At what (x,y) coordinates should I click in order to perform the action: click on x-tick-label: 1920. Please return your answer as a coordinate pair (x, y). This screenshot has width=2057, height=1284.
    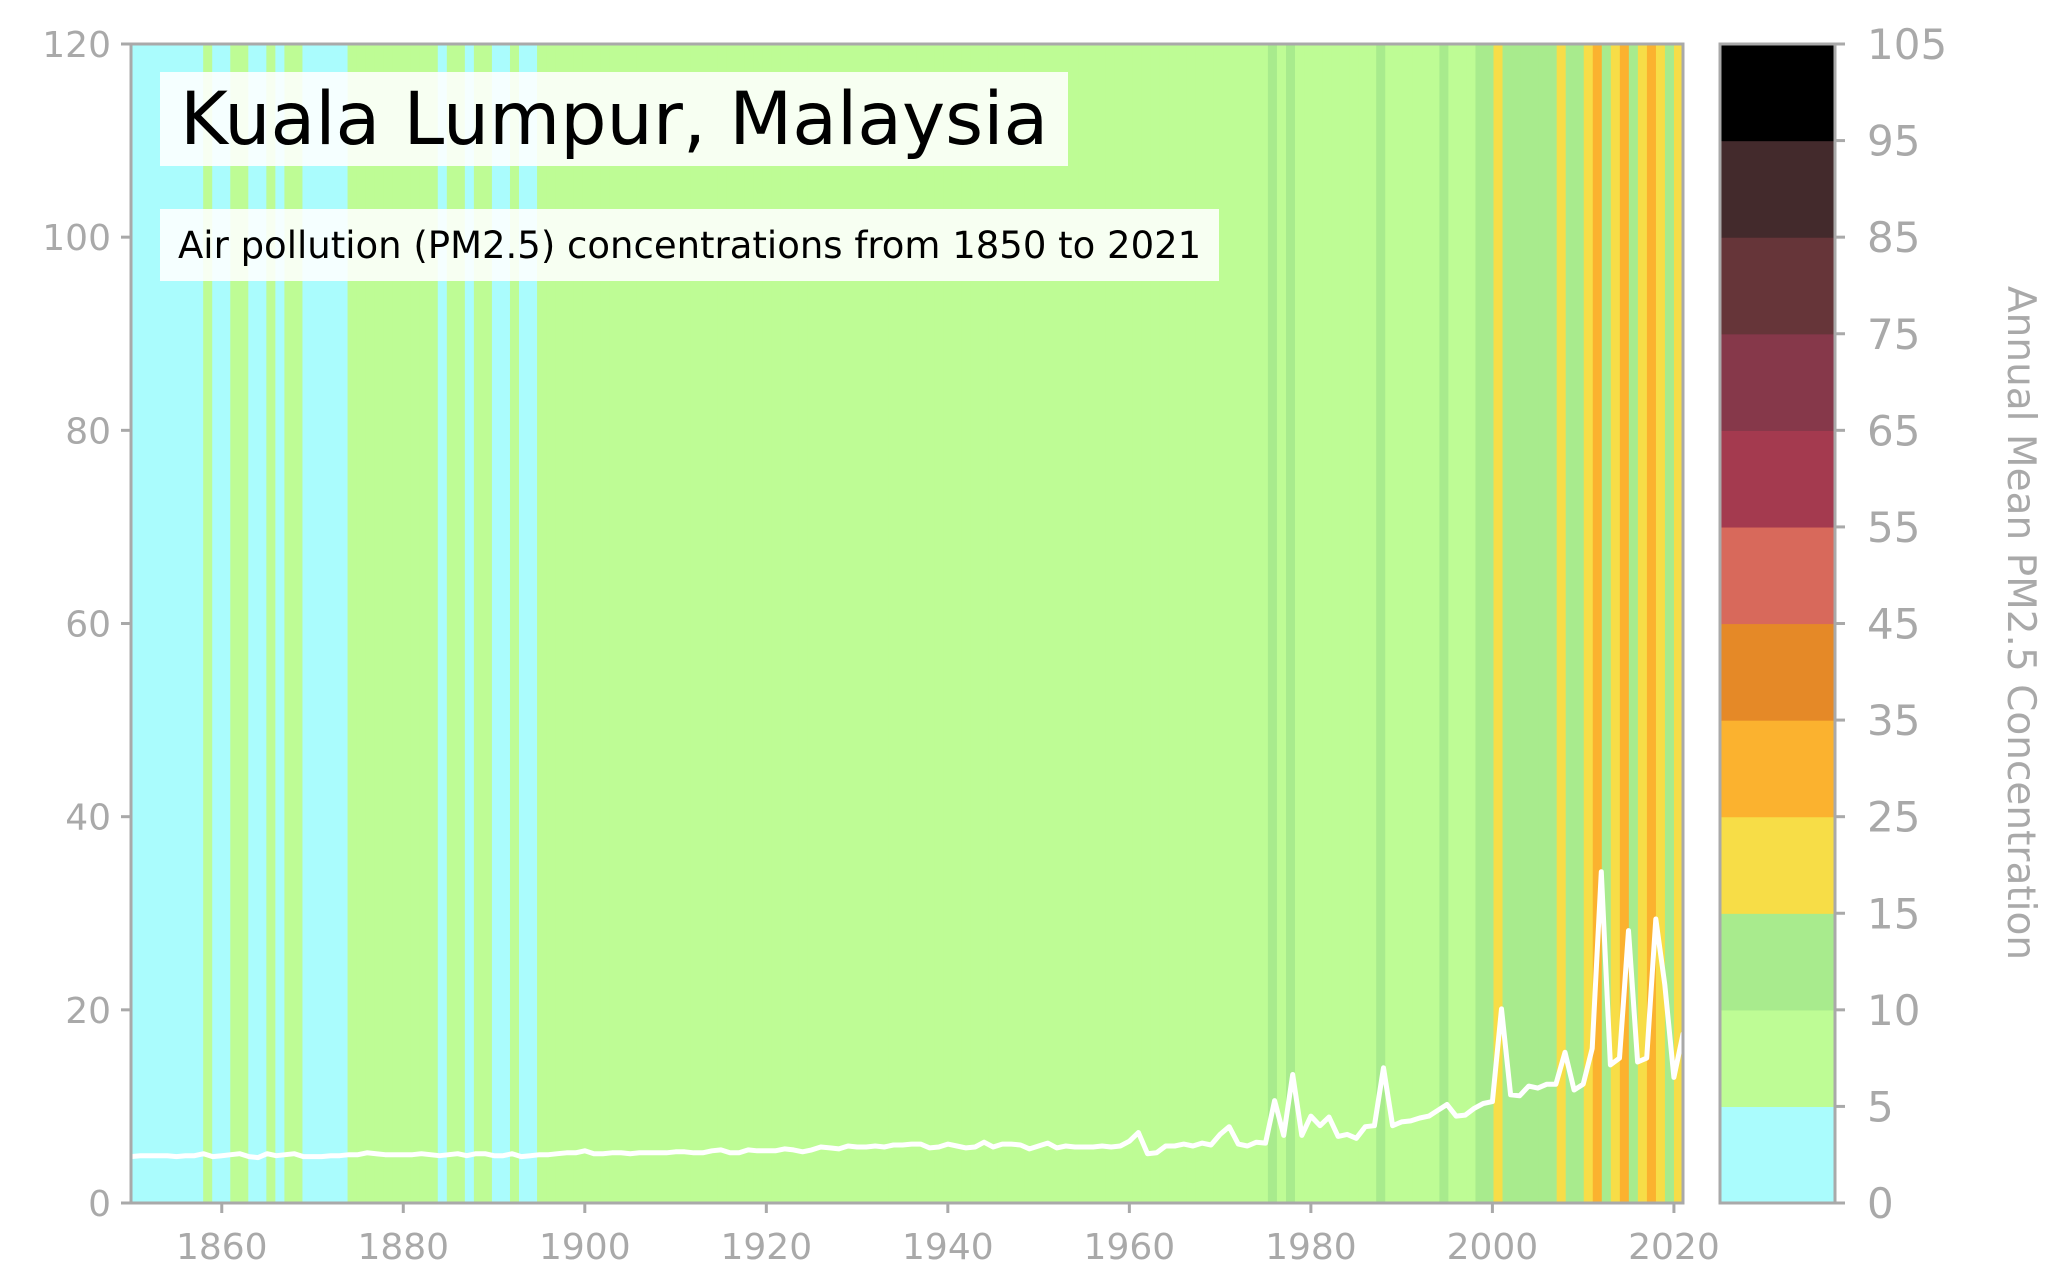
    Looking at the image, I should click on (767, 1247).